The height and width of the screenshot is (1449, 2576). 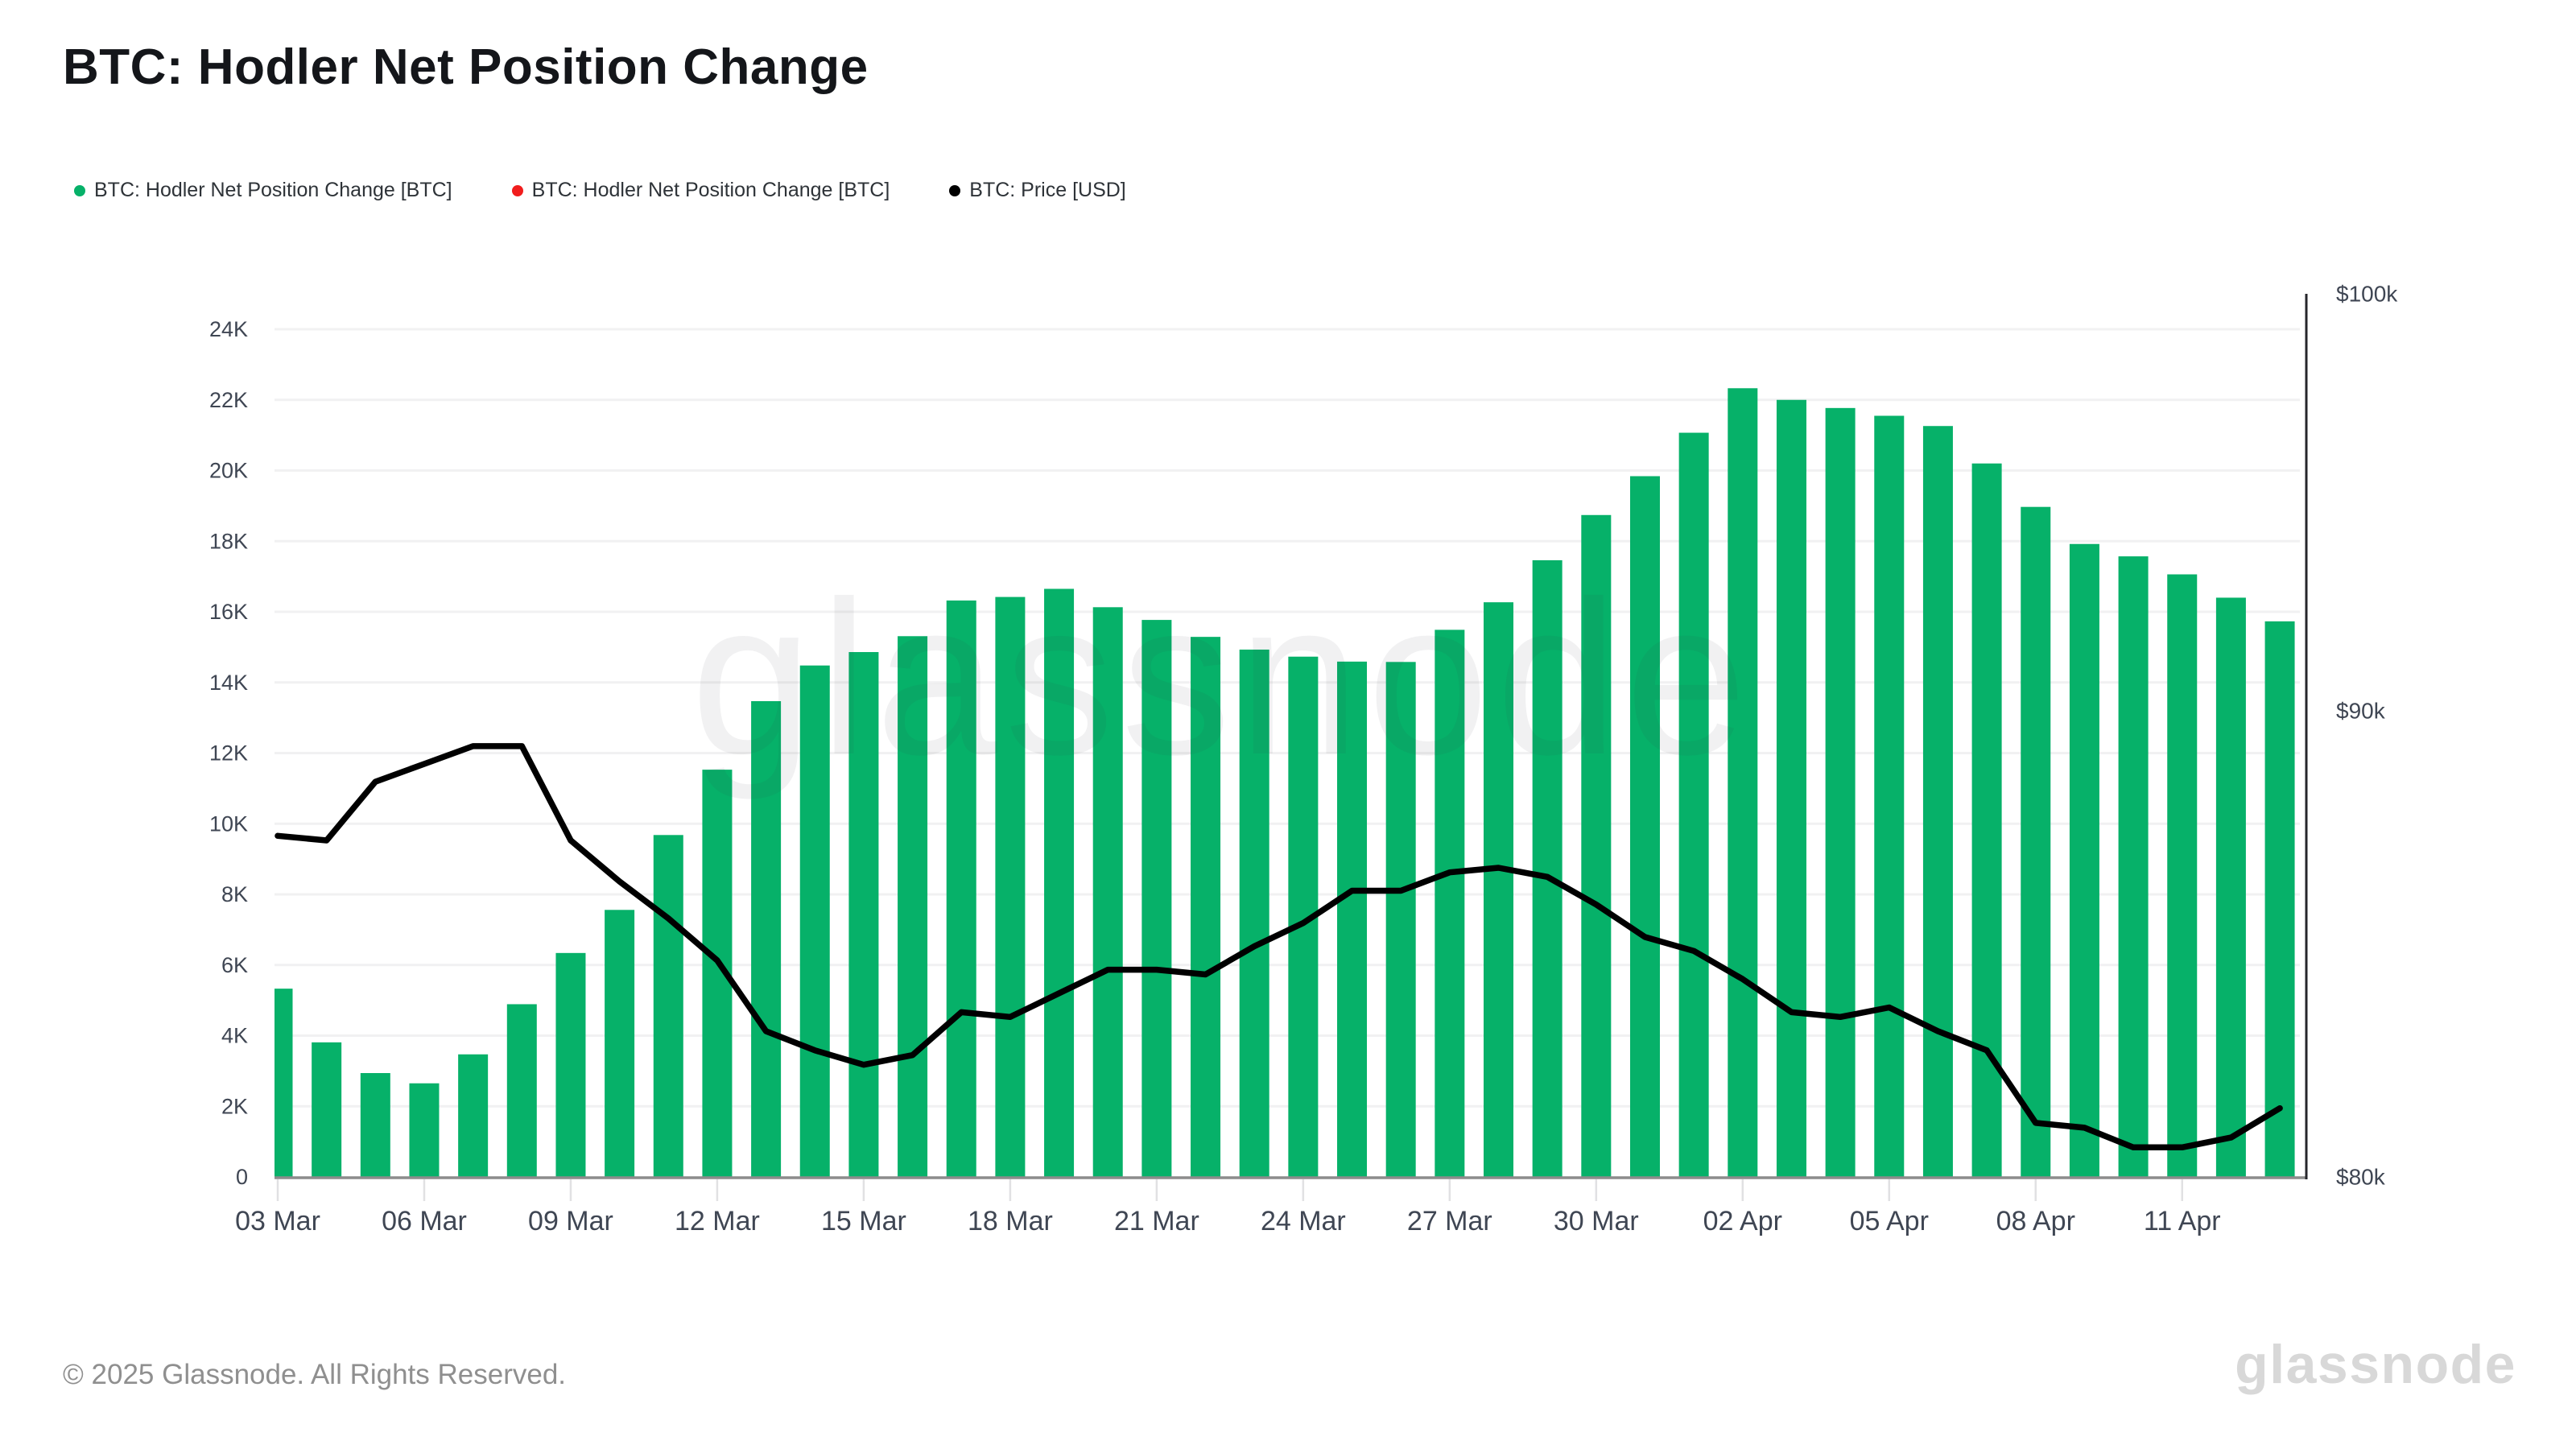 I want to click on x-axis-tick-label: 08 Apr, so click(x=2035, y=1221).